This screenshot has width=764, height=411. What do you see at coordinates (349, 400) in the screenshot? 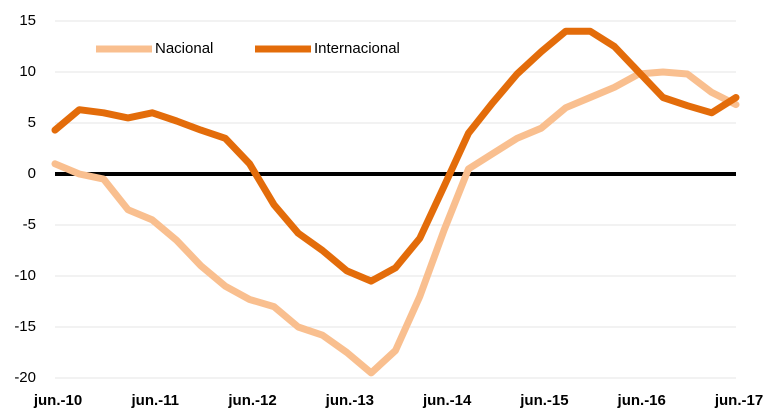
I see `x-tick-label: jun.-13` at bounding box center [349, 400].